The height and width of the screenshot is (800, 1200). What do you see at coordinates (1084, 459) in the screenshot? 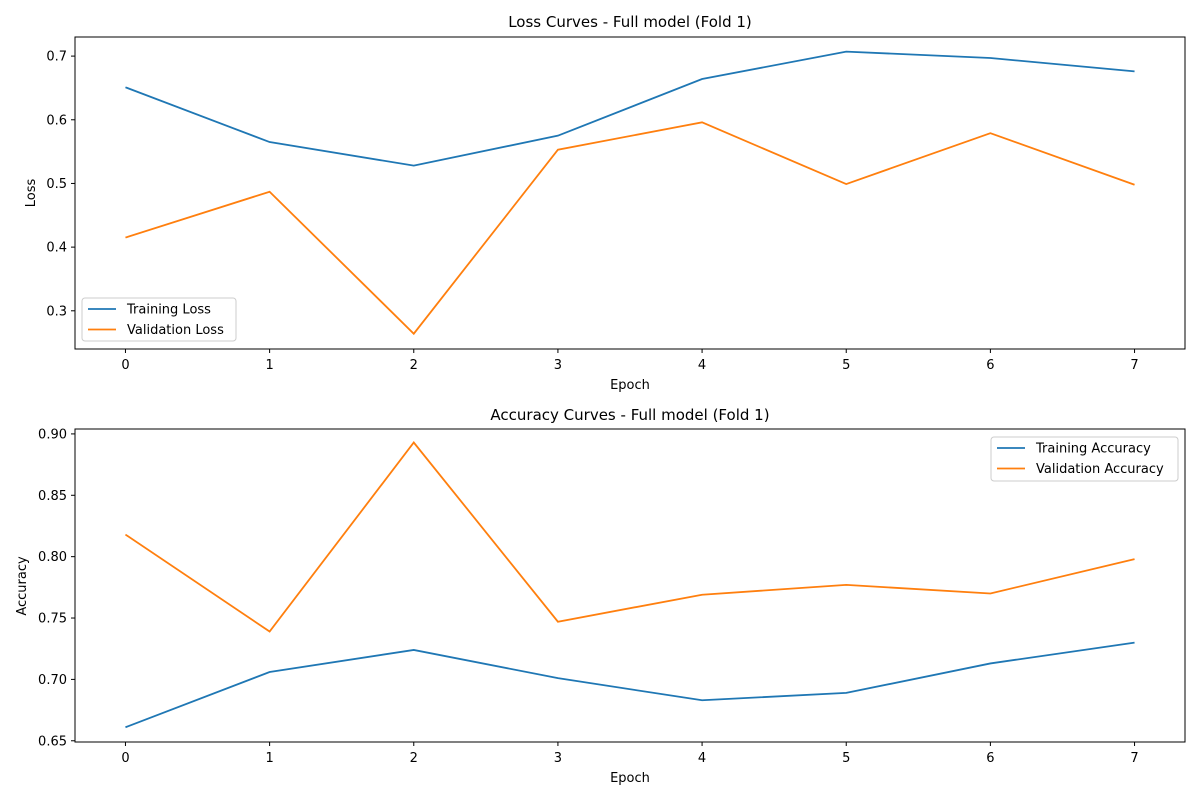
I see `legend: Training Accuracy Validation Accuracy` at bounding box center [1084, 459].